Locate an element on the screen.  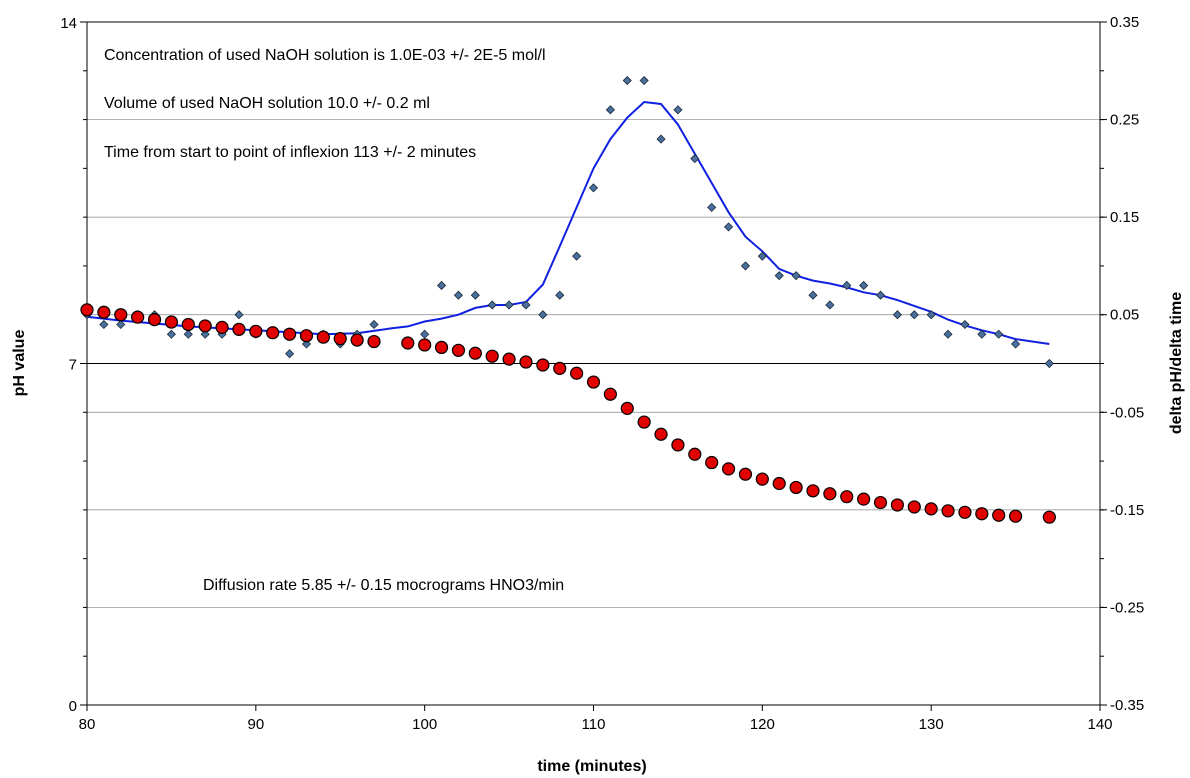
y-left-tick-label: 14 is located at coordinates (68, 23).